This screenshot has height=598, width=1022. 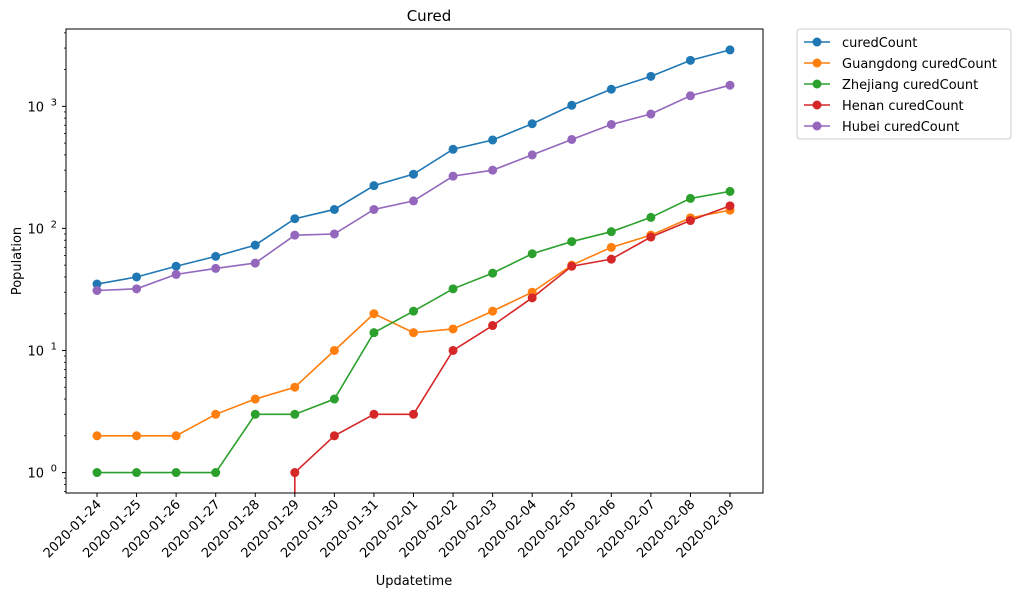 I want to click on y-tick-exponent: 3, so click(x=54, y=102).